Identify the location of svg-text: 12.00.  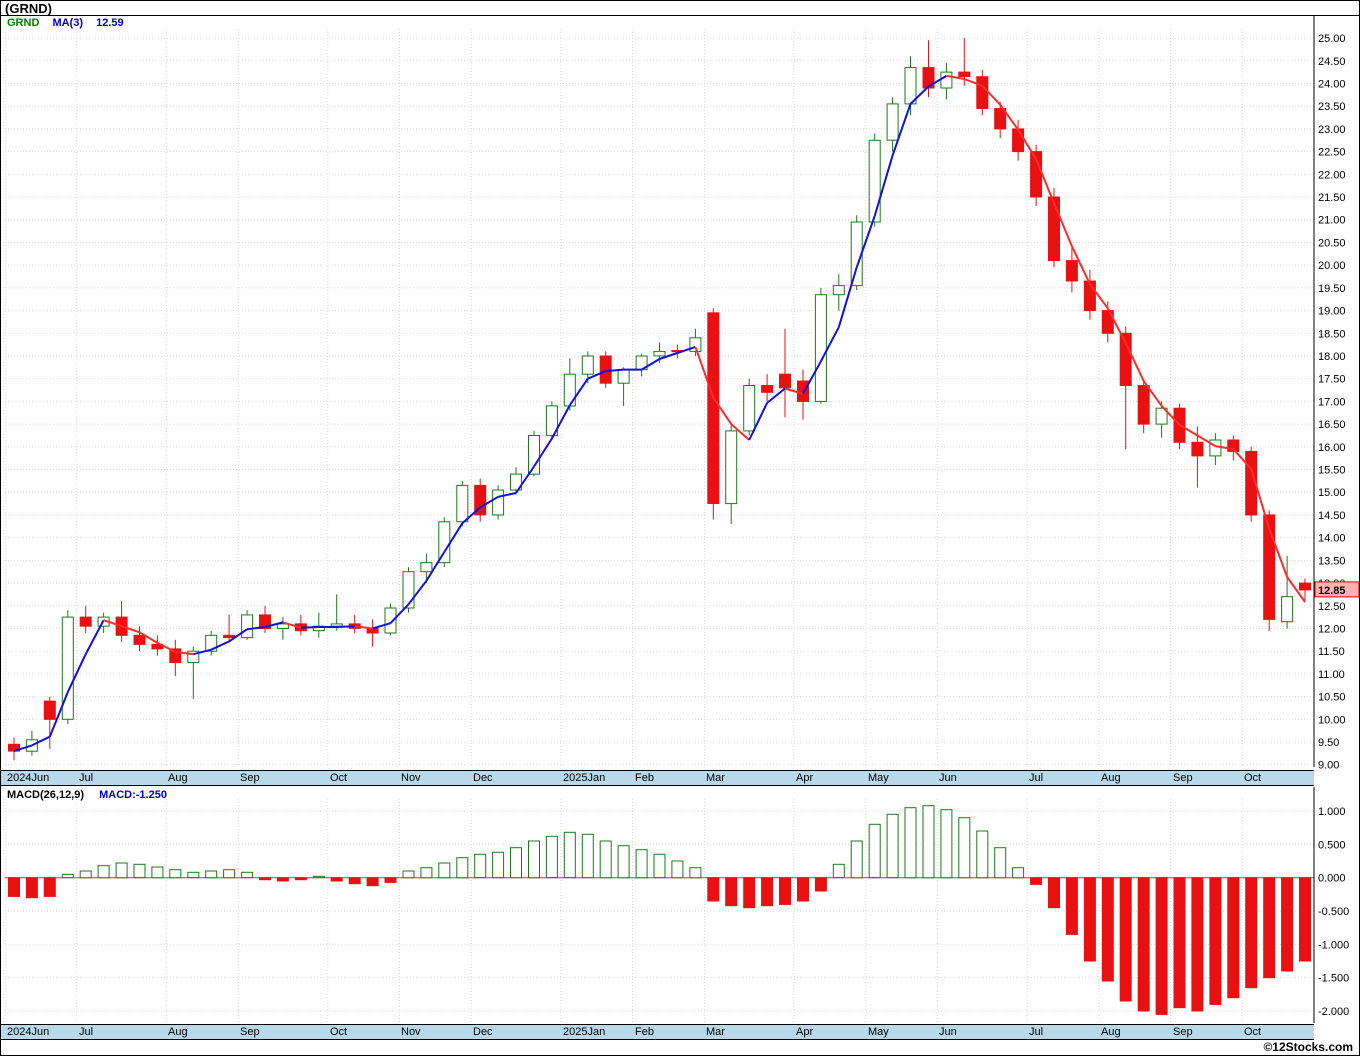
(1332, 630).